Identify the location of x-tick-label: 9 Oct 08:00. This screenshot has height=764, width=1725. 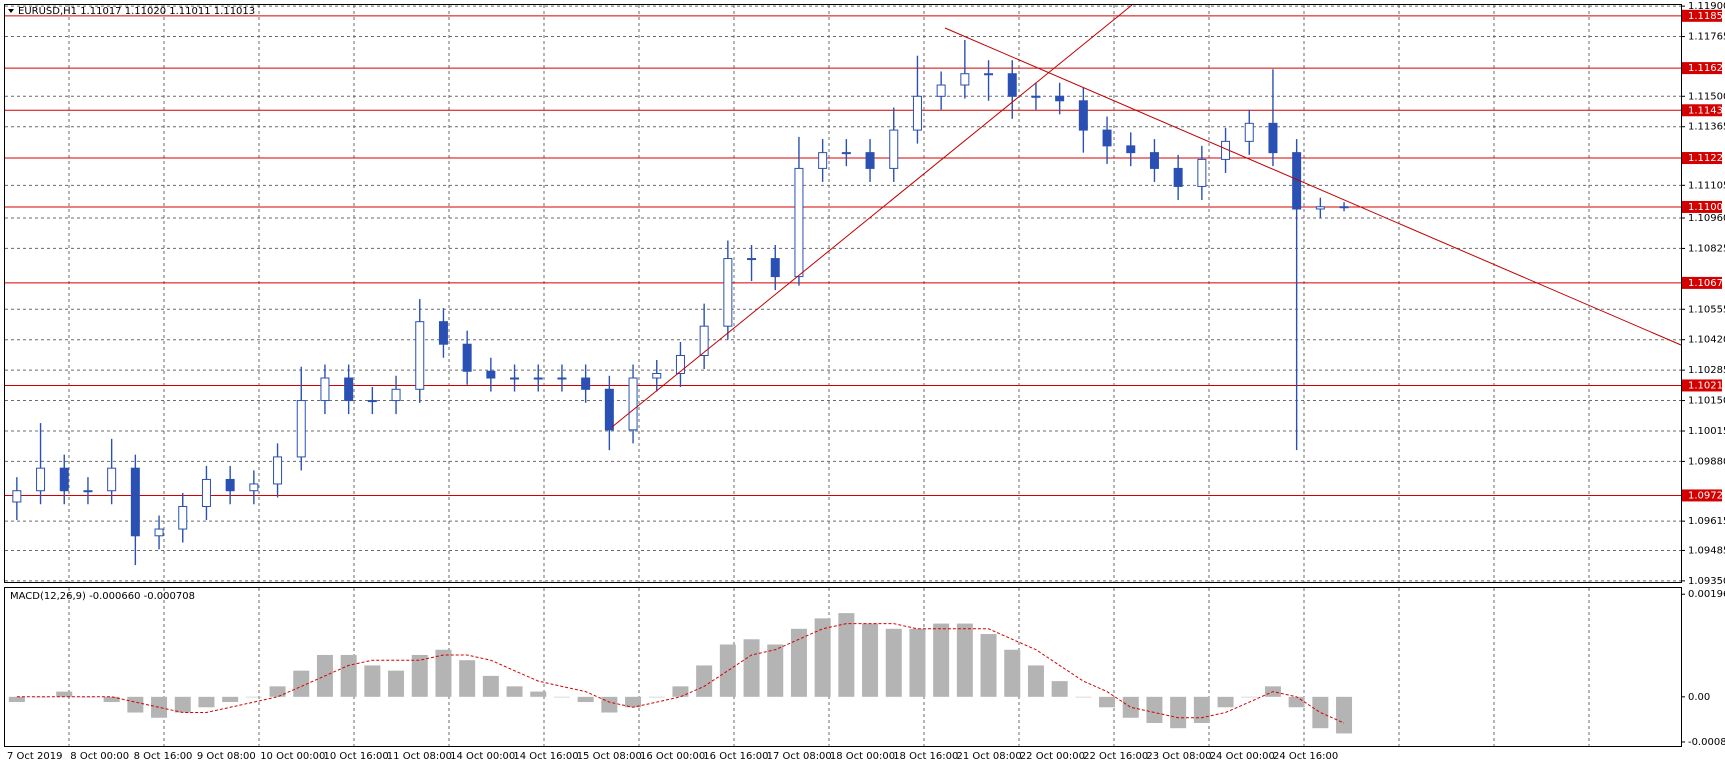
(226, 756).